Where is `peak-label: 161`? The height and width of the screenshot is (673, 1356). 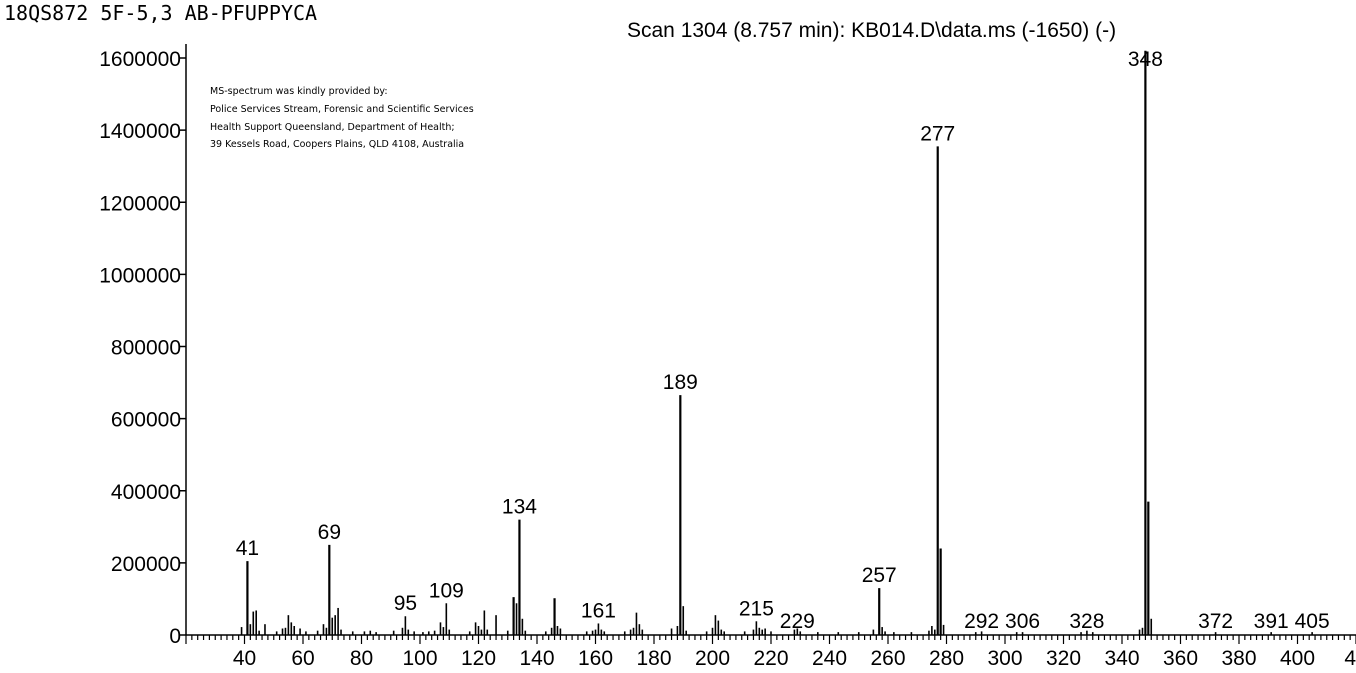 peak-label: 161 is located at coordinates (598, 610).